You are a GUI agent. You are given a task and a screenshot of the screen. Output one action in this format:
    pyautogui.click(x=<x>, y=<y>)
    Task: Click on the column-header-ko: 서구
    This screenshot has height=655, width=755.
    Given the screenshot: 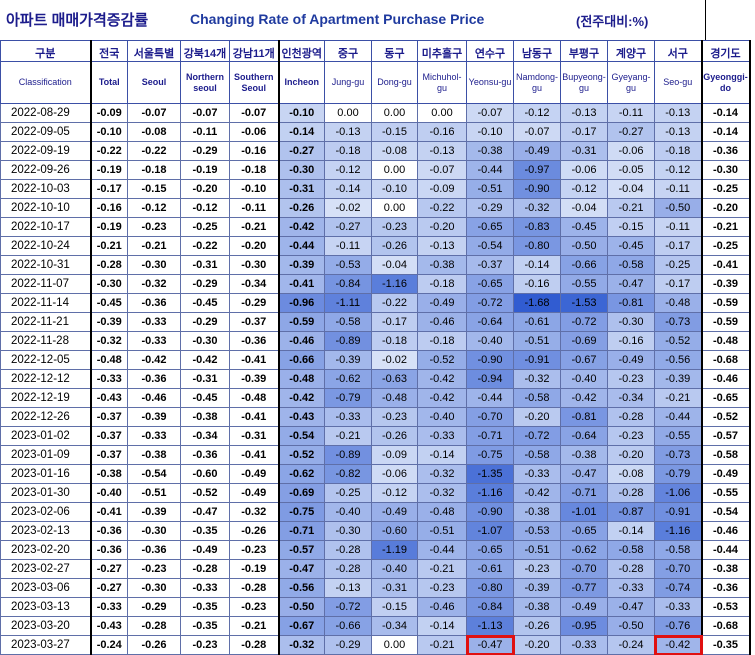 What is the action you would take?
    pyautogui.click(x=678, y=51)
    